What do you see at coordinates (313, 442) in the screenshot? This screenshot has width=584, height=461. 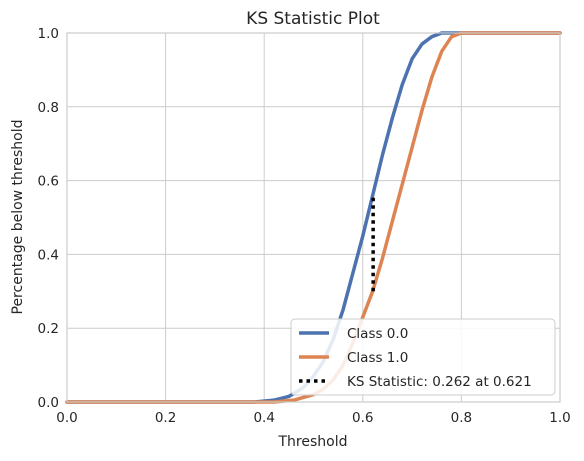 I see `x-axis-label: Threshold` at bounding box center [313, 442].